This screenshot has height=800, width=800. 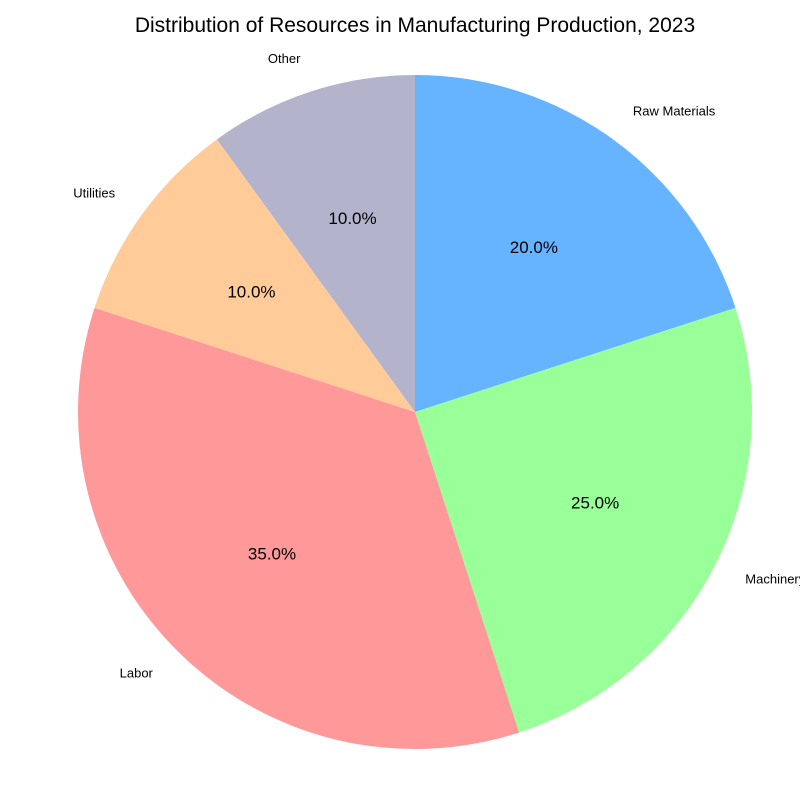 What do you see at coordinates (137, 673) in the screenshot?
I see `slice-label: Labor` at bounding box center [137, 673].